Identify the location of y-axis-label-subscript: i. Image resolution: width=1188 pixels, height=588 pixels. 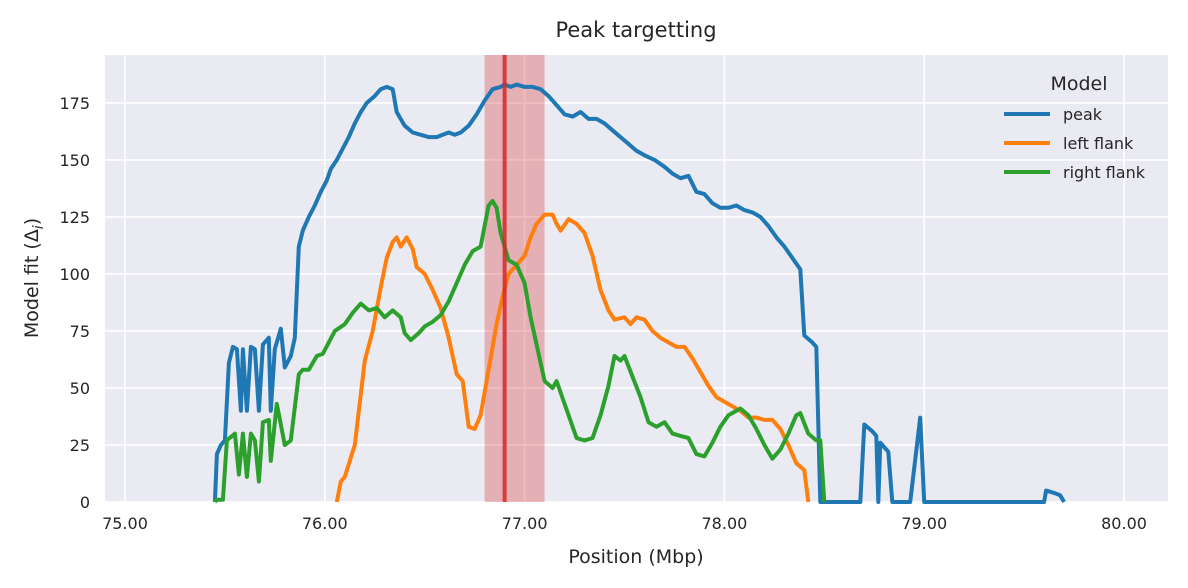
(39, 227).